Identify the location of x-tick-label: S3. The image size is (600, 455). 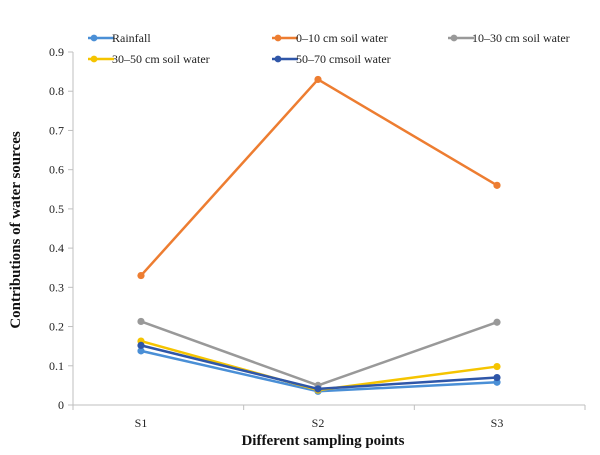
(497, 423).